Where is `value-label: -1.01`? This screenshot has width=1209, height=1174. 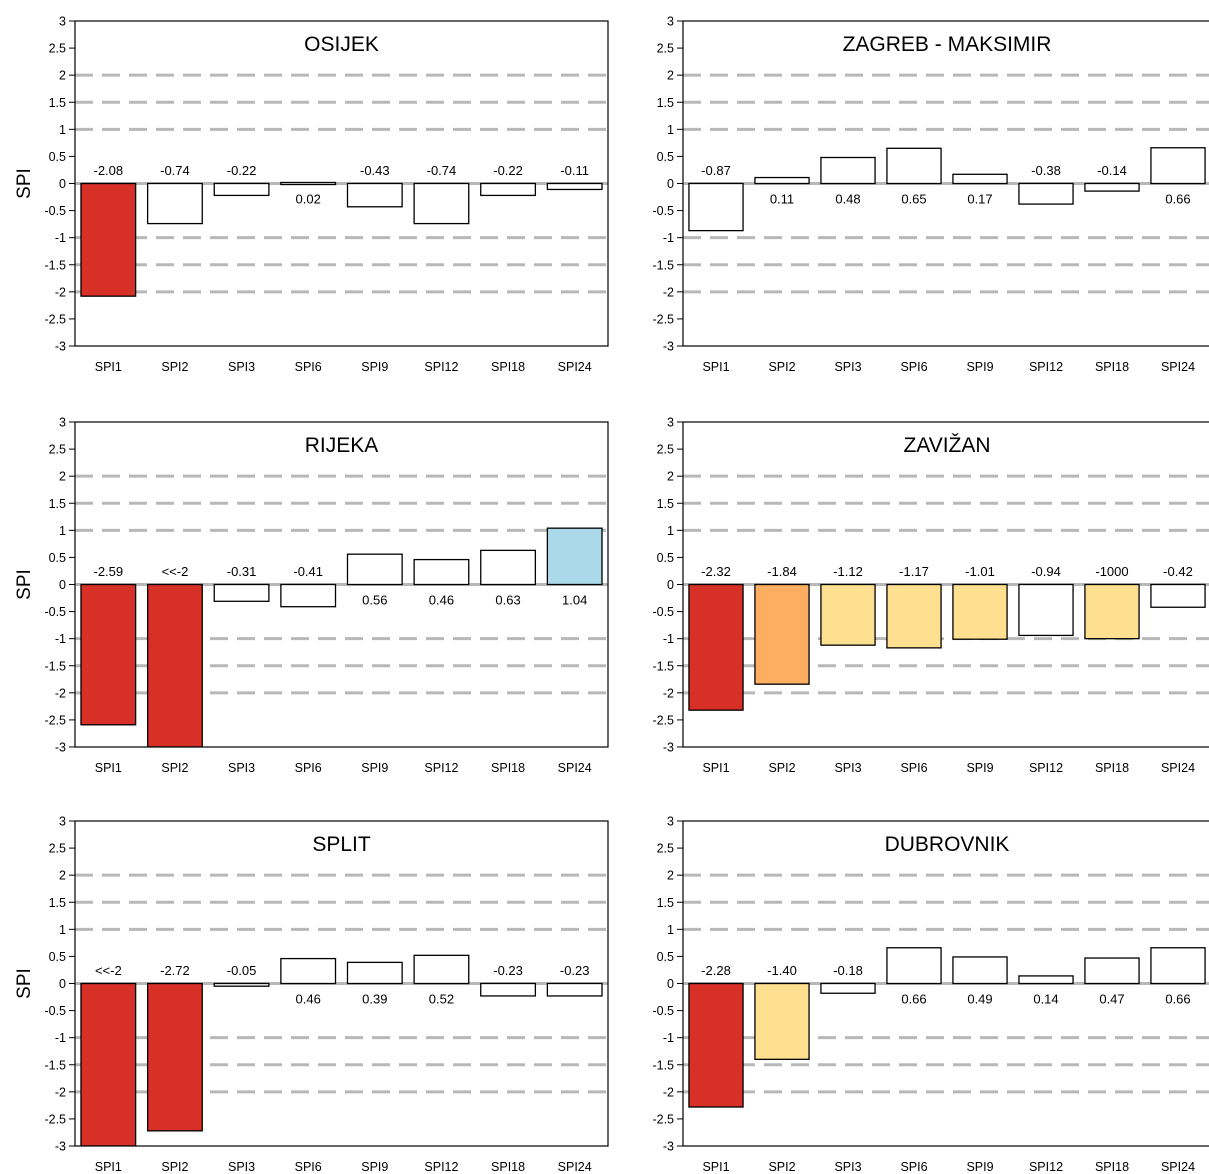 value-label: -1.01 is located at coordinates (980, 571).